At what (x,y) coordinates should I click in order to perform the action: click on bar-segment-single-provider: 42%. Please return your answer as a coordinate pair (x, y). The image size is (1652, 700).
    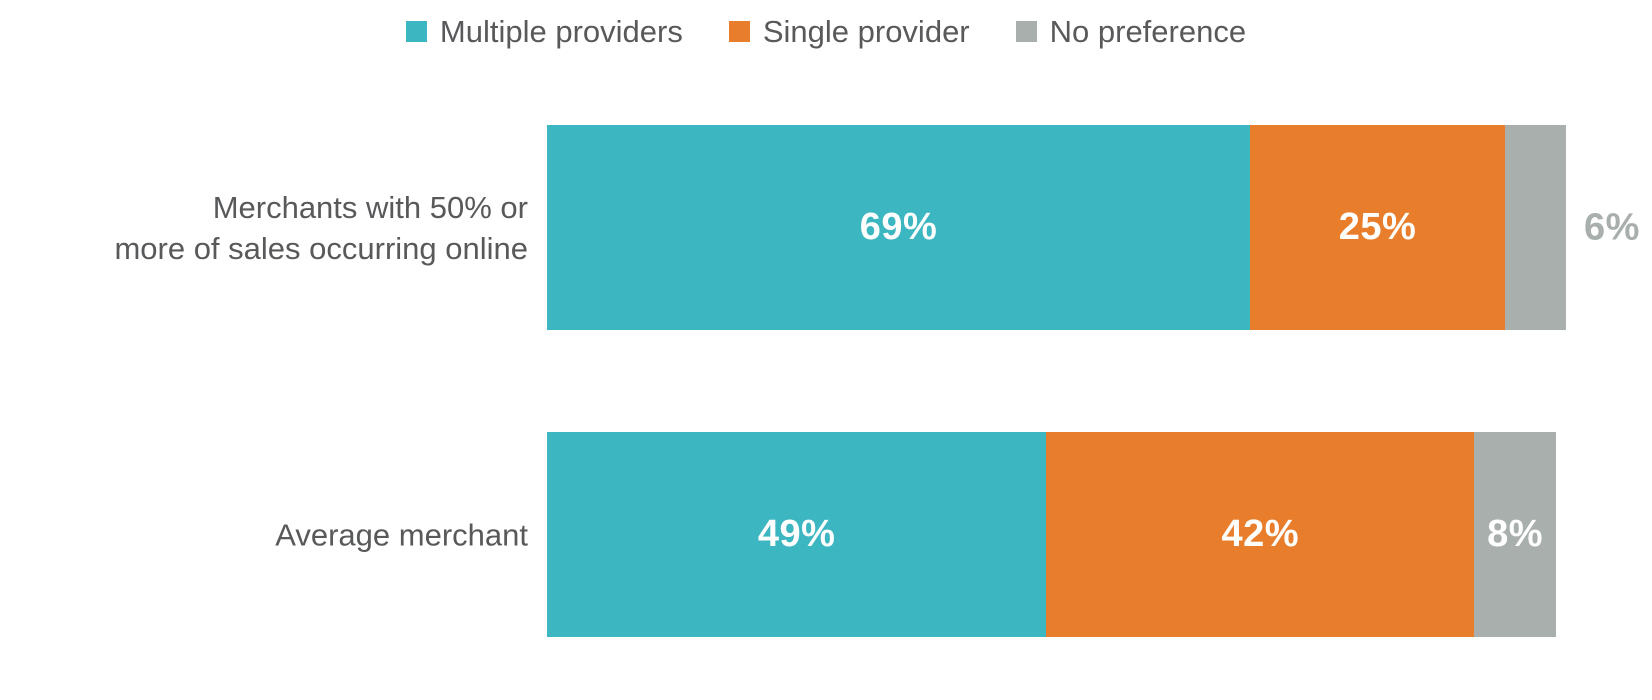
    Looking at the image, I should click on (1260, 534).